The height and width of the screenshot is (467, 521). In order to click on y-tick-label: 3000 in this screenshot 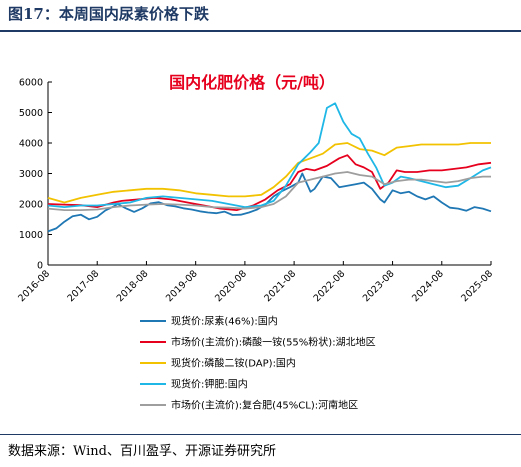, I will do `click(31, 174)`.